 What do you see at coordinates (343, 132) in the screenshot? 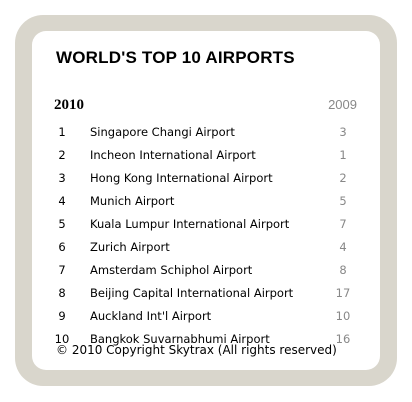
I see `previous-rank: 3` at bounding box center [343, 132].